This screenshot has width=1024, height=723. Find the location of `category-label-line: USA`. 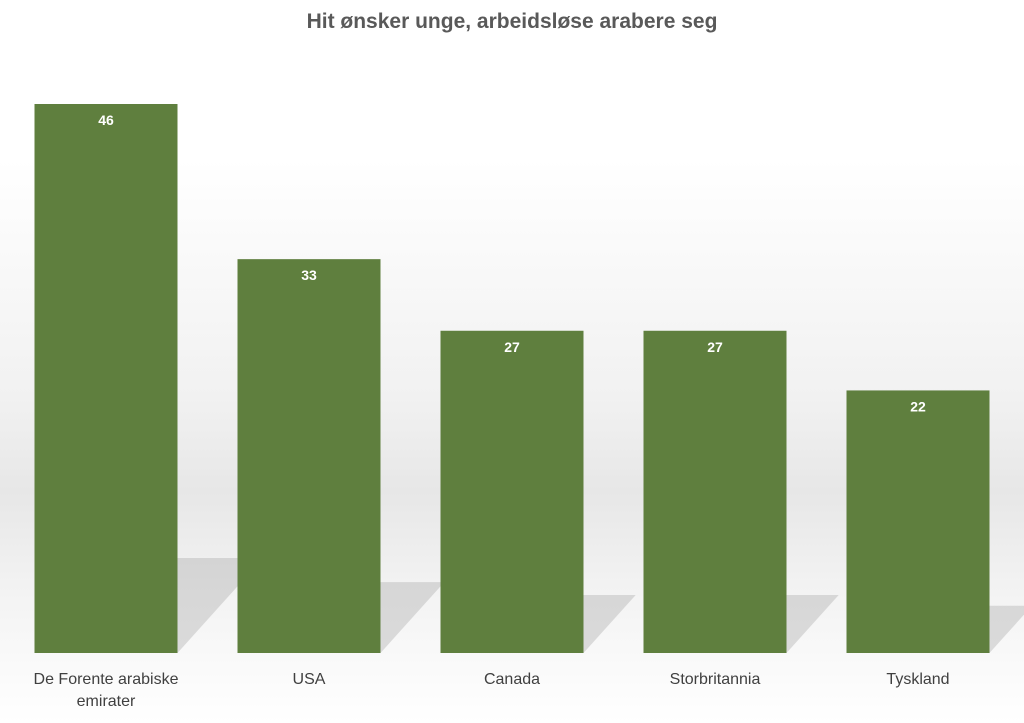

category-label-line: USA is located at coordinates (309, 679).